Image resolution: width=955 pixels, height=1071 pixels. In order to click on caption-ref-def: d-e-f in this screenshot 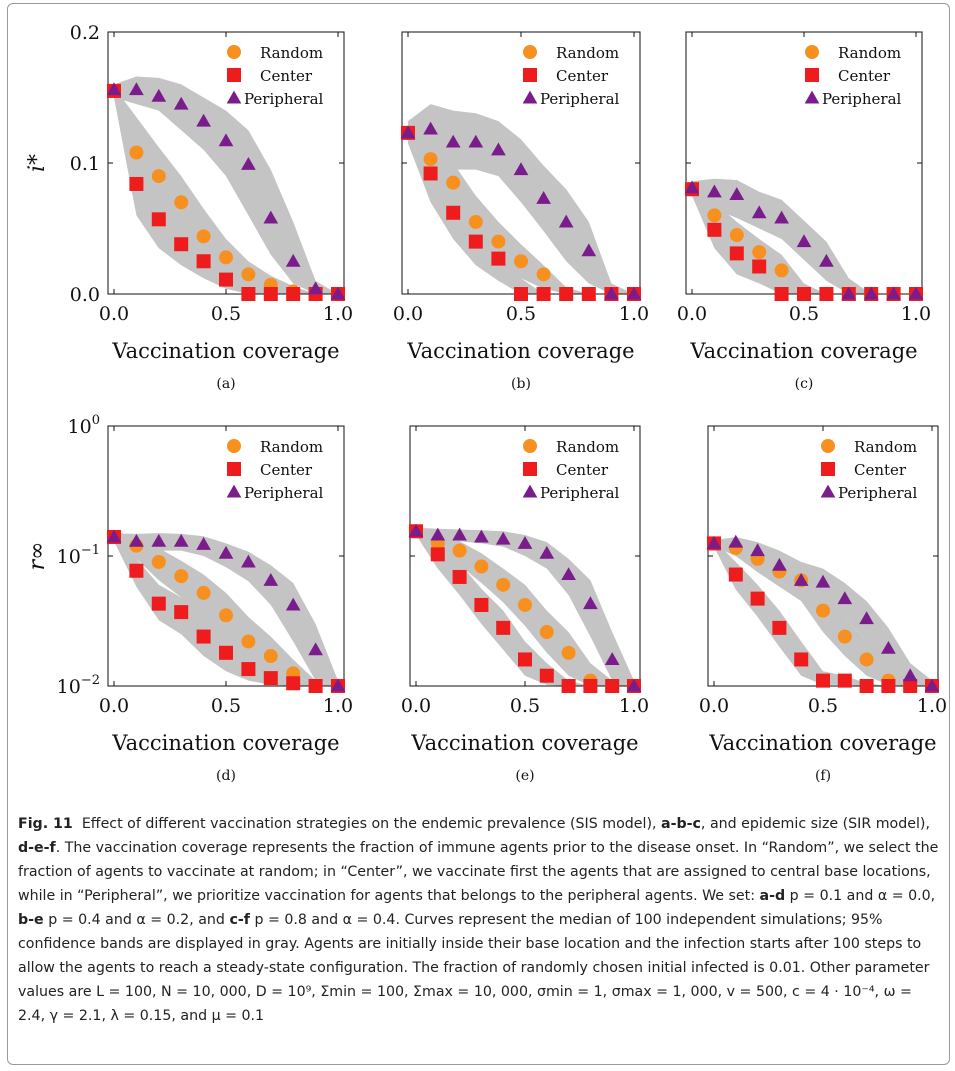, I will do `click(37, 848)`.